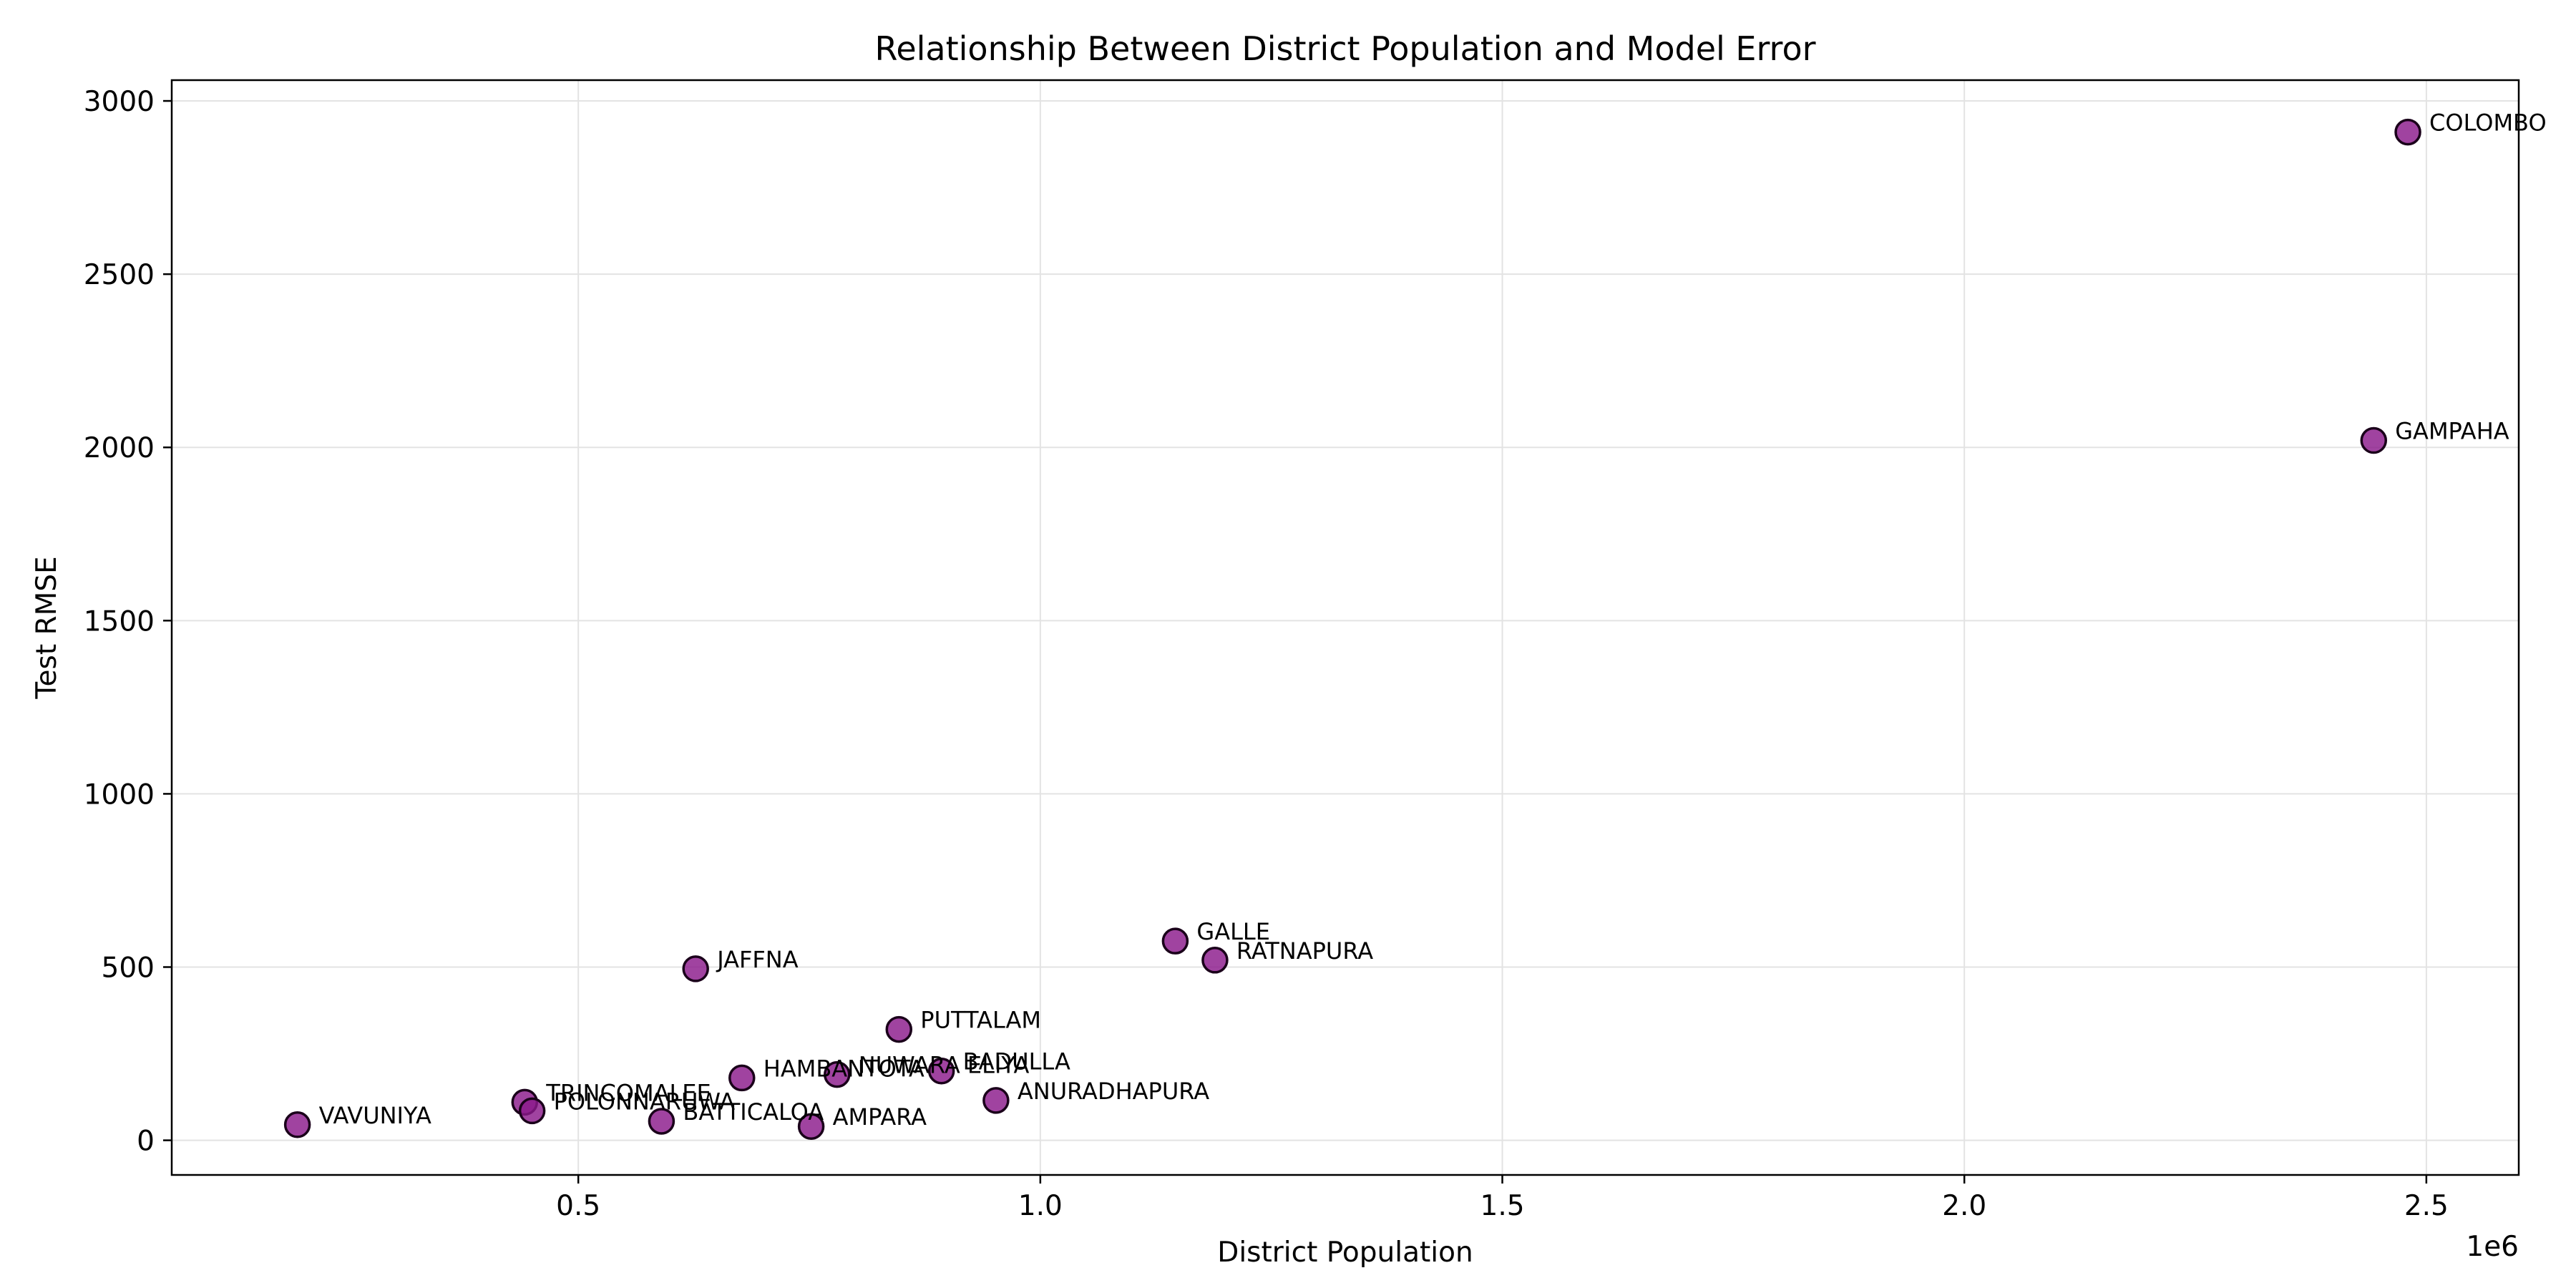 This screenshot has width=2576, height=1288. What do you see at coordinates (119, 275) in the screenshot?
I see `y-tick-label: 2500` at bounding box center [119, 275].